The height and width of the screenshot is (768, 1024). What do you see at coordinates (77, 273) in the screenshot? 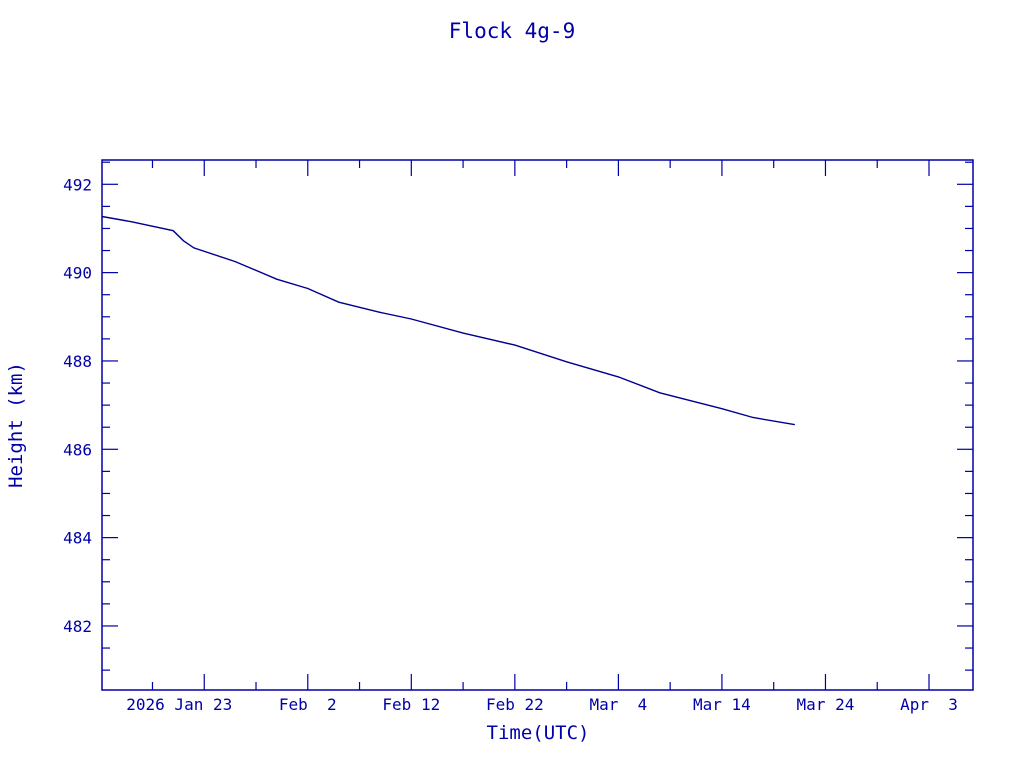
I see `y-tick-label: 490` at bounding box center [77, 273].